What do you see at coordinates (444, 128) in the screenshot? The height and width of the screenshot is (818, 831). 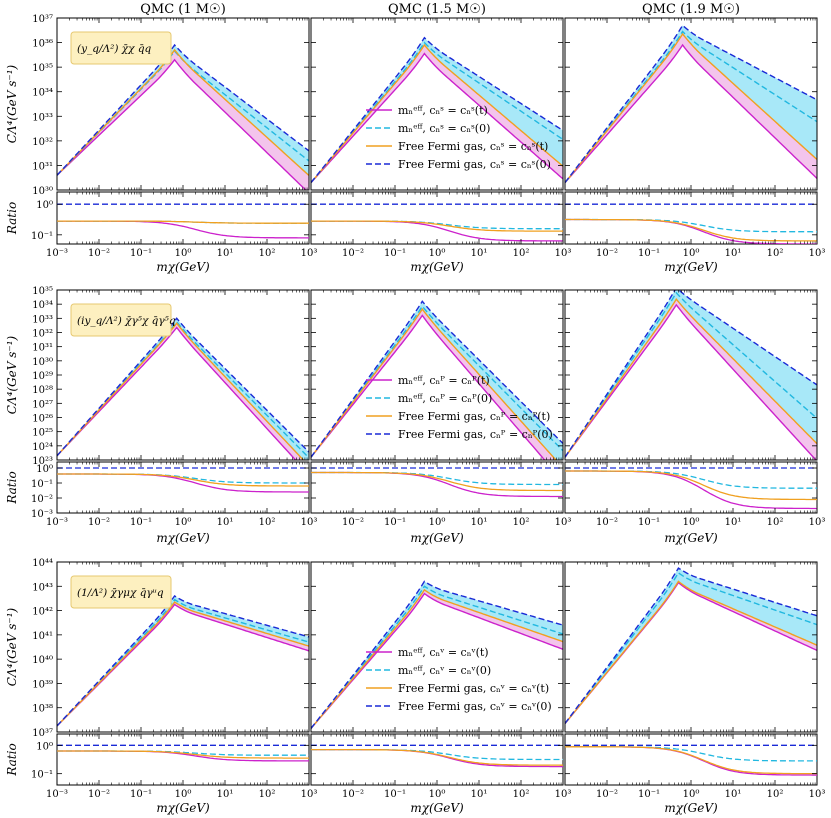 I see `legend-entry-eff-0: mₙᵉᶠᶠ, cₙˢ = cₙˢ(0)` at bounding box center [444, 128].